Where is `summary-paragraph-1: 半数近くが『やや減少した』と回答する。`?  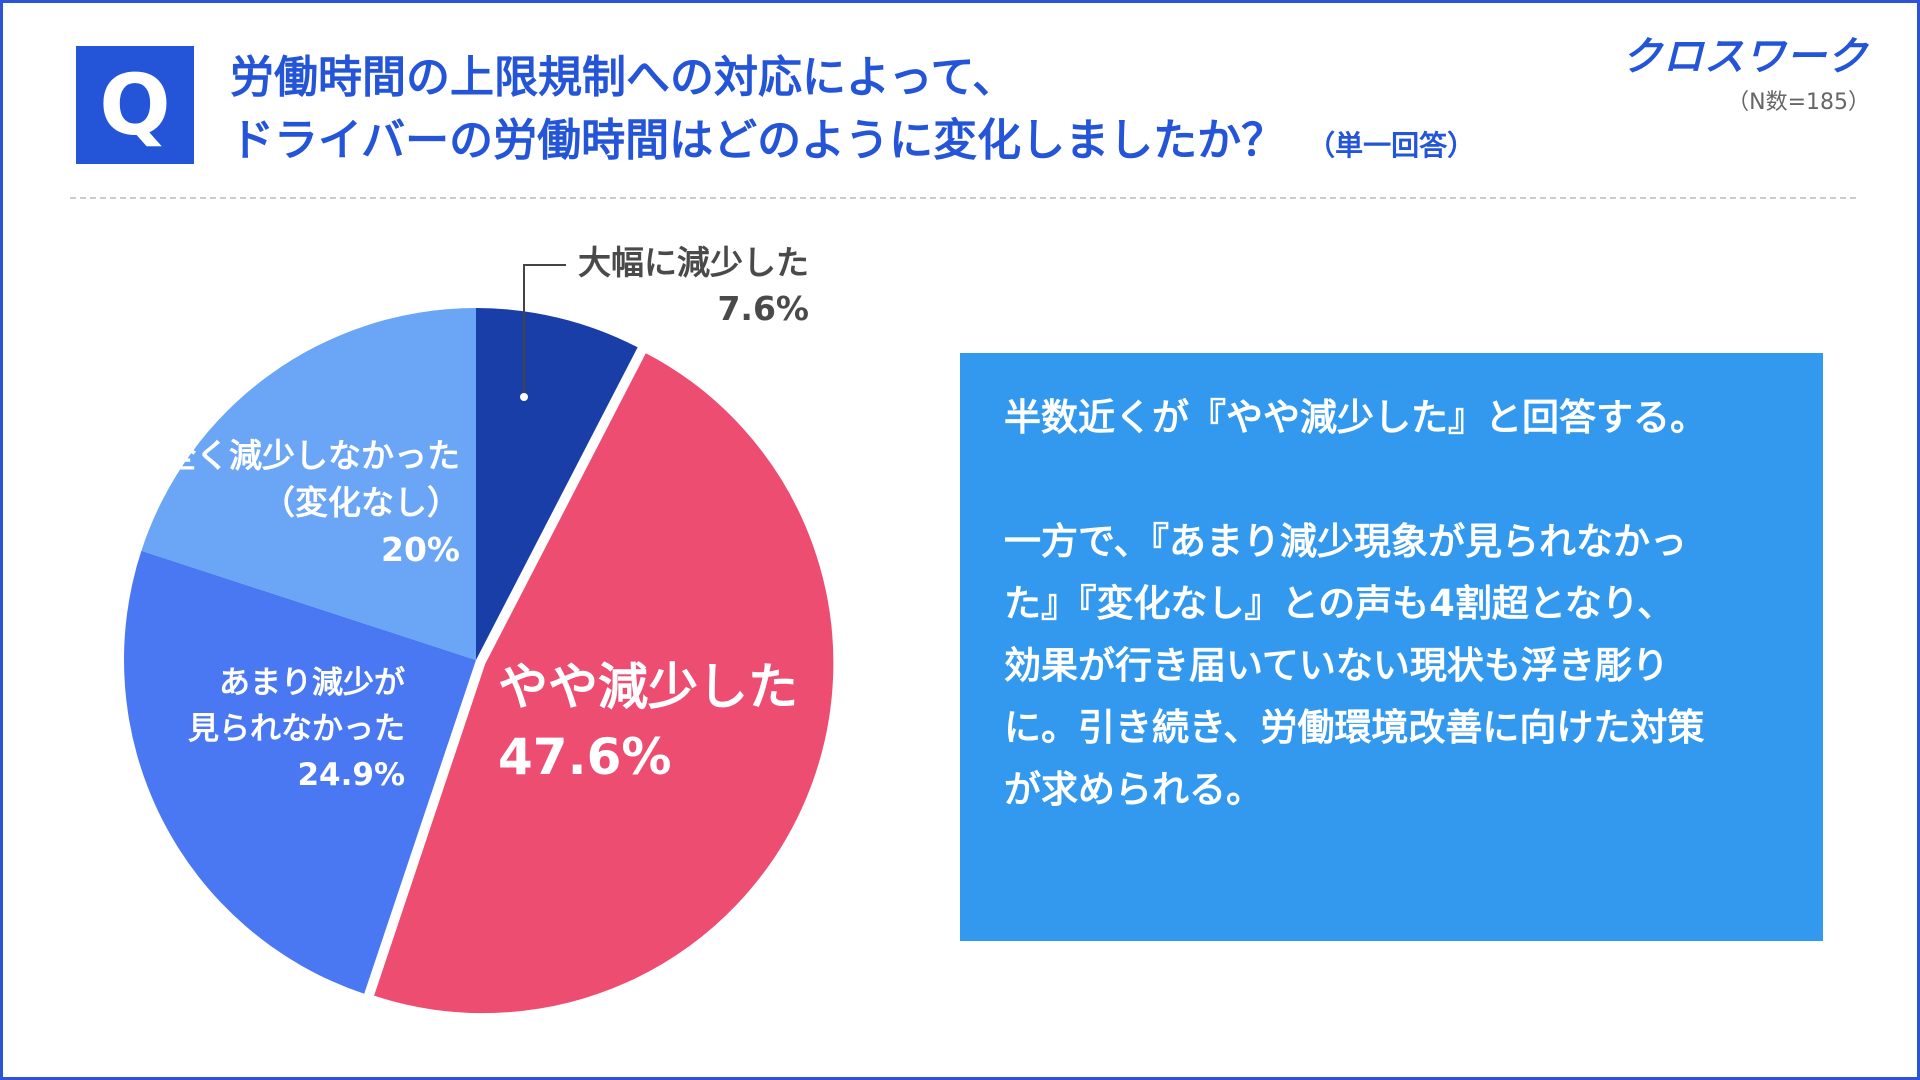
summary-paragraph-1: 半数近くが『やや減少した』と回答する。 is located at coordinates (1355, 417).